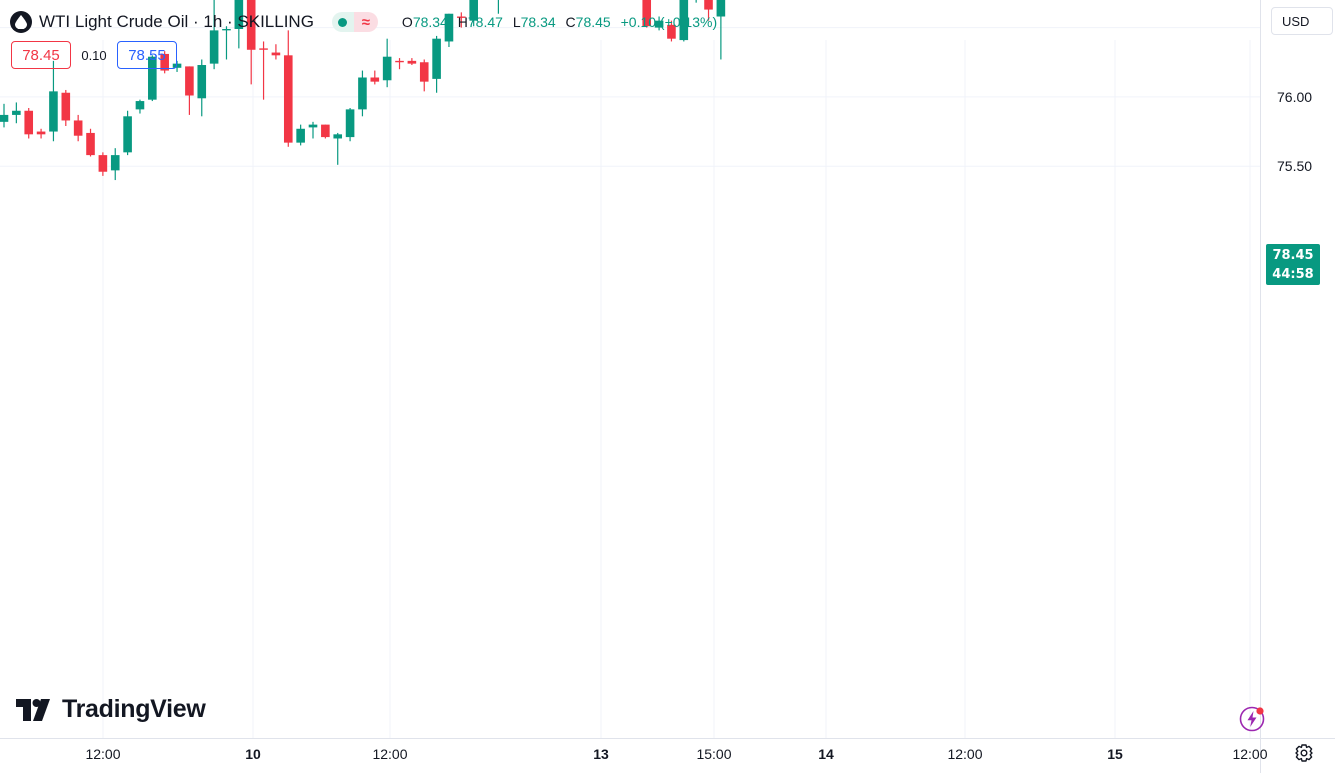 This screenshot has width=1335, height=773. I want to click on spread-value: 0.10, so click(94, 55).